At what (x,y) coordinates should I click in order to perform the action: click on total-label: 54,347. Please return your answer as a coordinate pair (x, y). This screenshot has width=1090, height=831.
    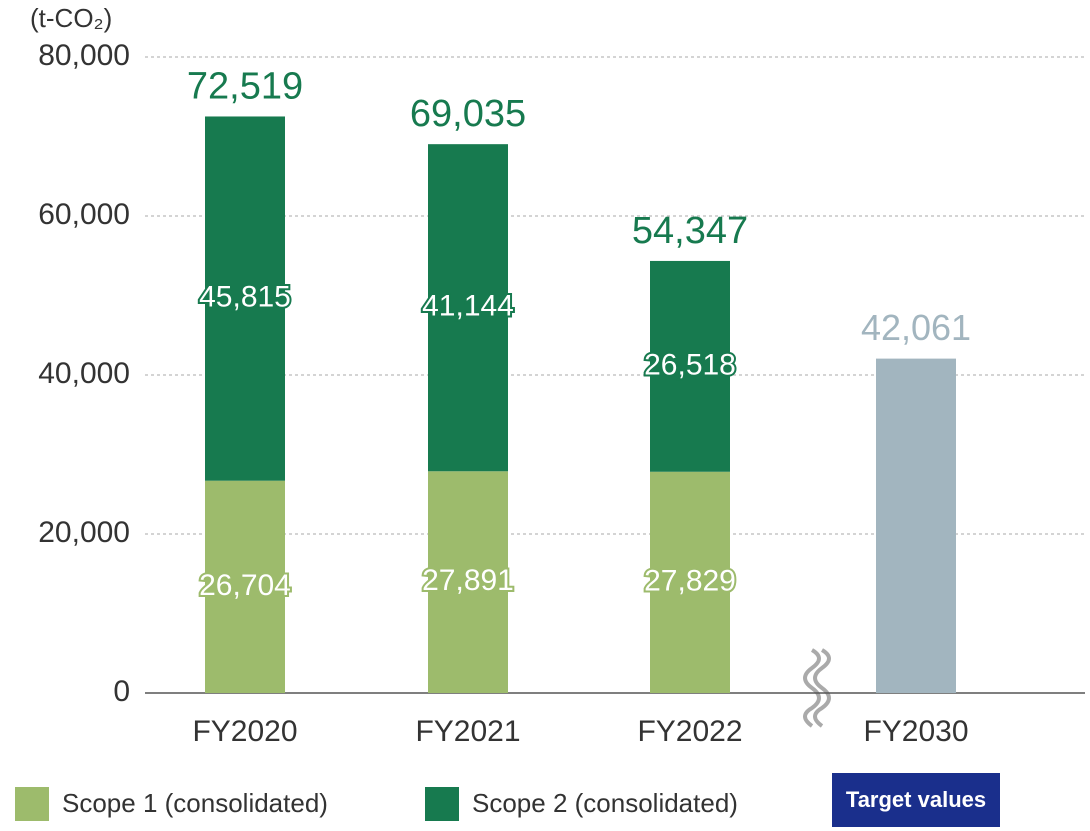
    Looking at the image, I should click on (690, 231).